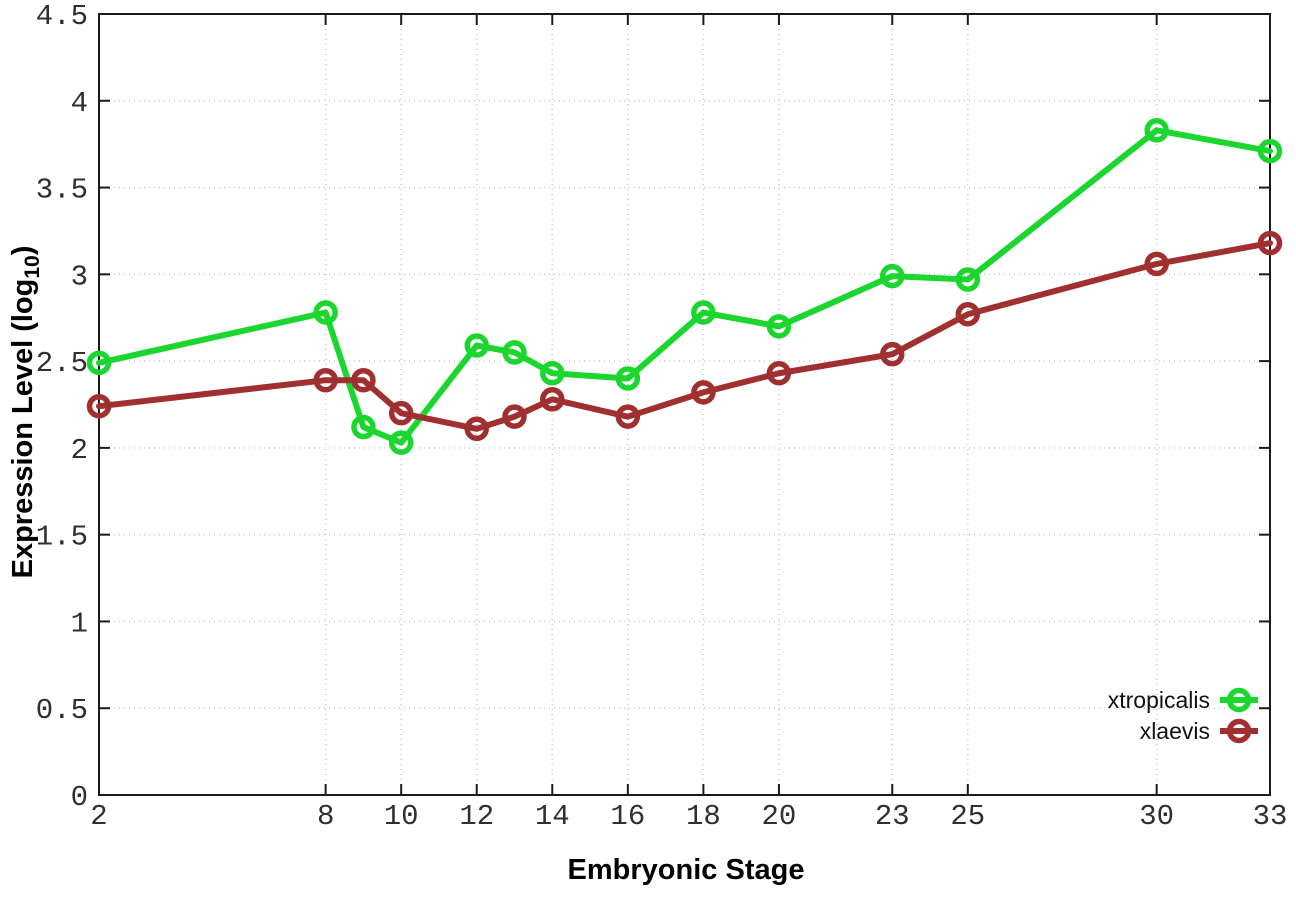  I want to click on x-tick-label: 30, so click(1156, 816).